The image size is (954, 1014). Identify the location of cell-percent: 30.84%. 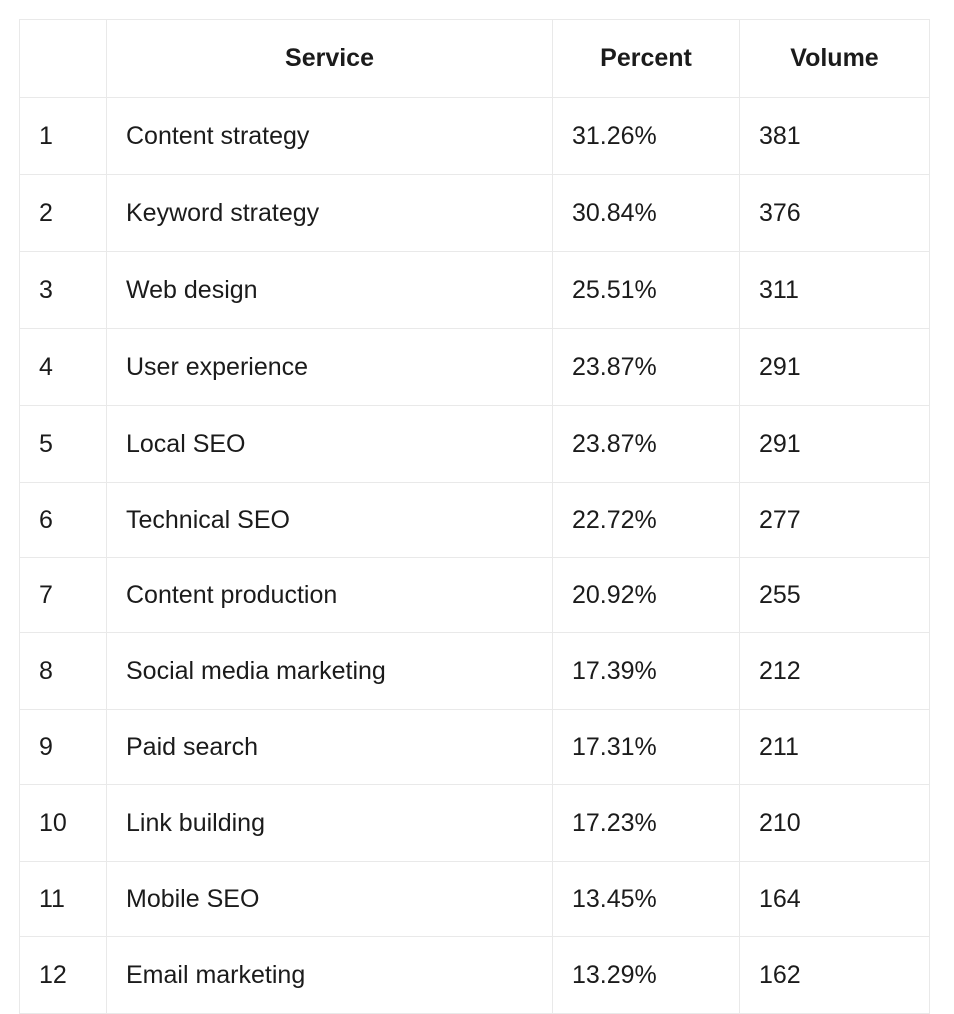
(646, 213).